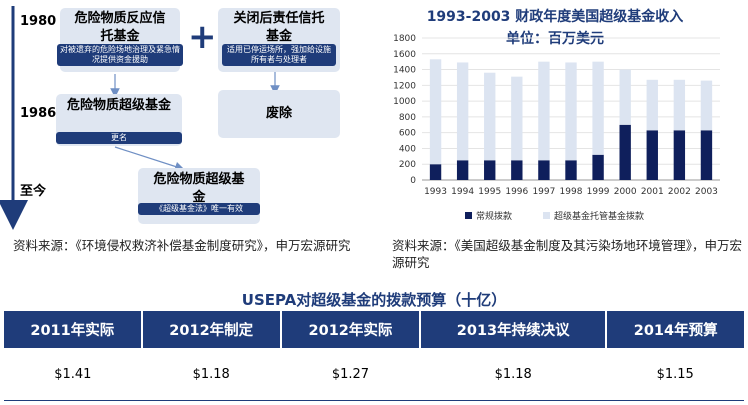 The image size is (748, 405). Describe the element at coordinates (679, 155) in the screenshot. I see `bar-regular-2002` at that location.